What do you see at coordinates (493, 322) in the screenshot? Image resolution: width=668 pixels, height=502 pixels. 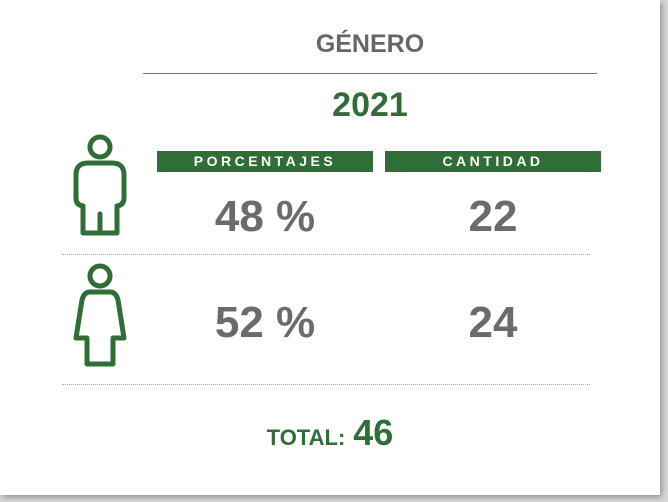 I see `count: 24` at bounding box center [493, 322].